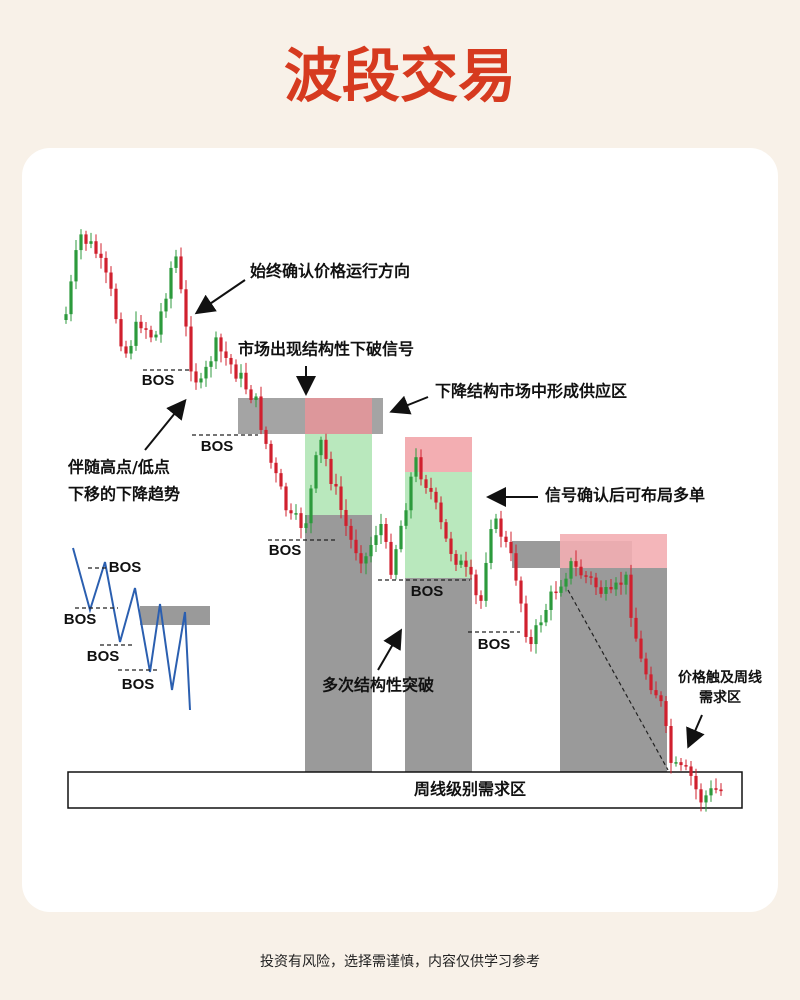 The height and width of the screenshot is (1000, 800). Describe the element at coordinates (118, 467) in the screenshot. I see `annotation: 伴随高点/低点` at that location.